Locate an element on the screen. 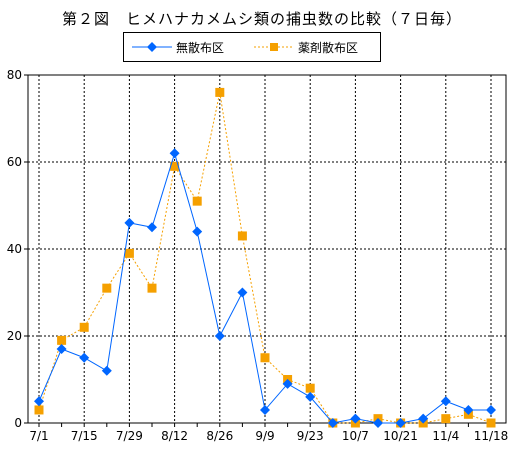 The width and height of the screenshot is (524, 452). x-tick-label: 7/1 is located at coordinates (38, 436).